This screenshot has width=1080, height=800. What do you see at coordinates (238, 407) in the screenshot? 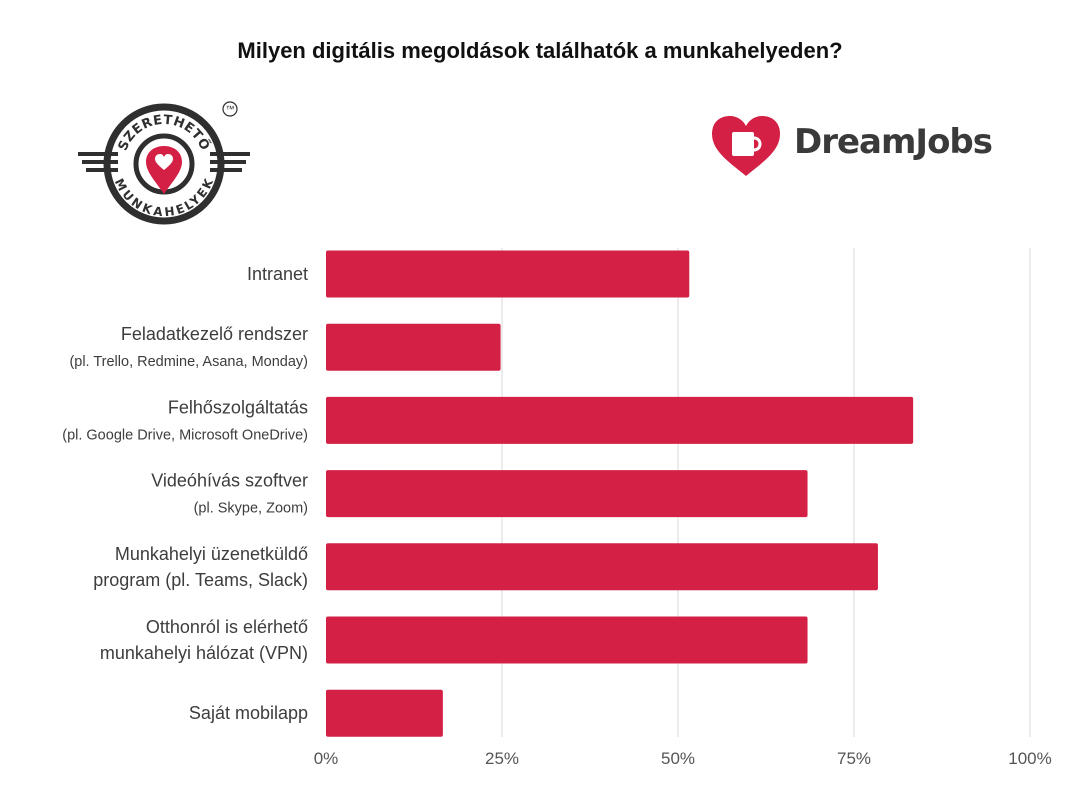
I see `category-label: Felhőszolgáltatás` at bounding box center [238, 407].